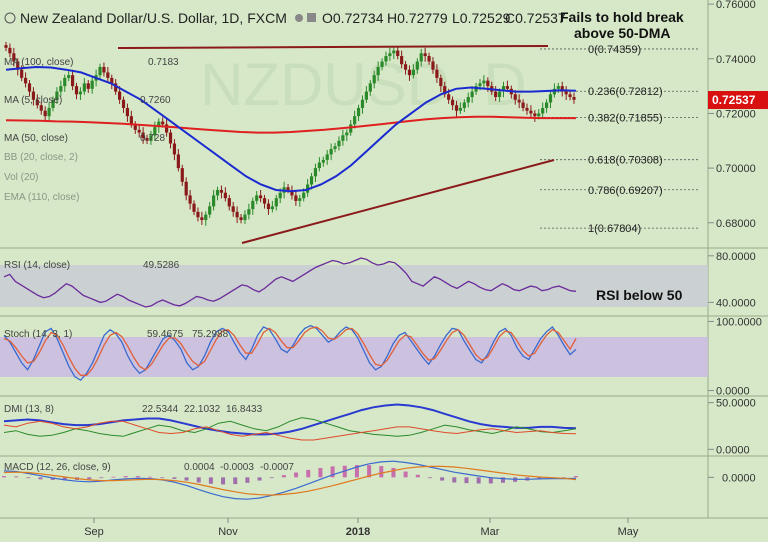 The image size is (768, 542). What do you see at coordinates (29, 409) in the screenshot?
I see `dmi-title: DMI (13, 8)` at bounding box center [29, 409].